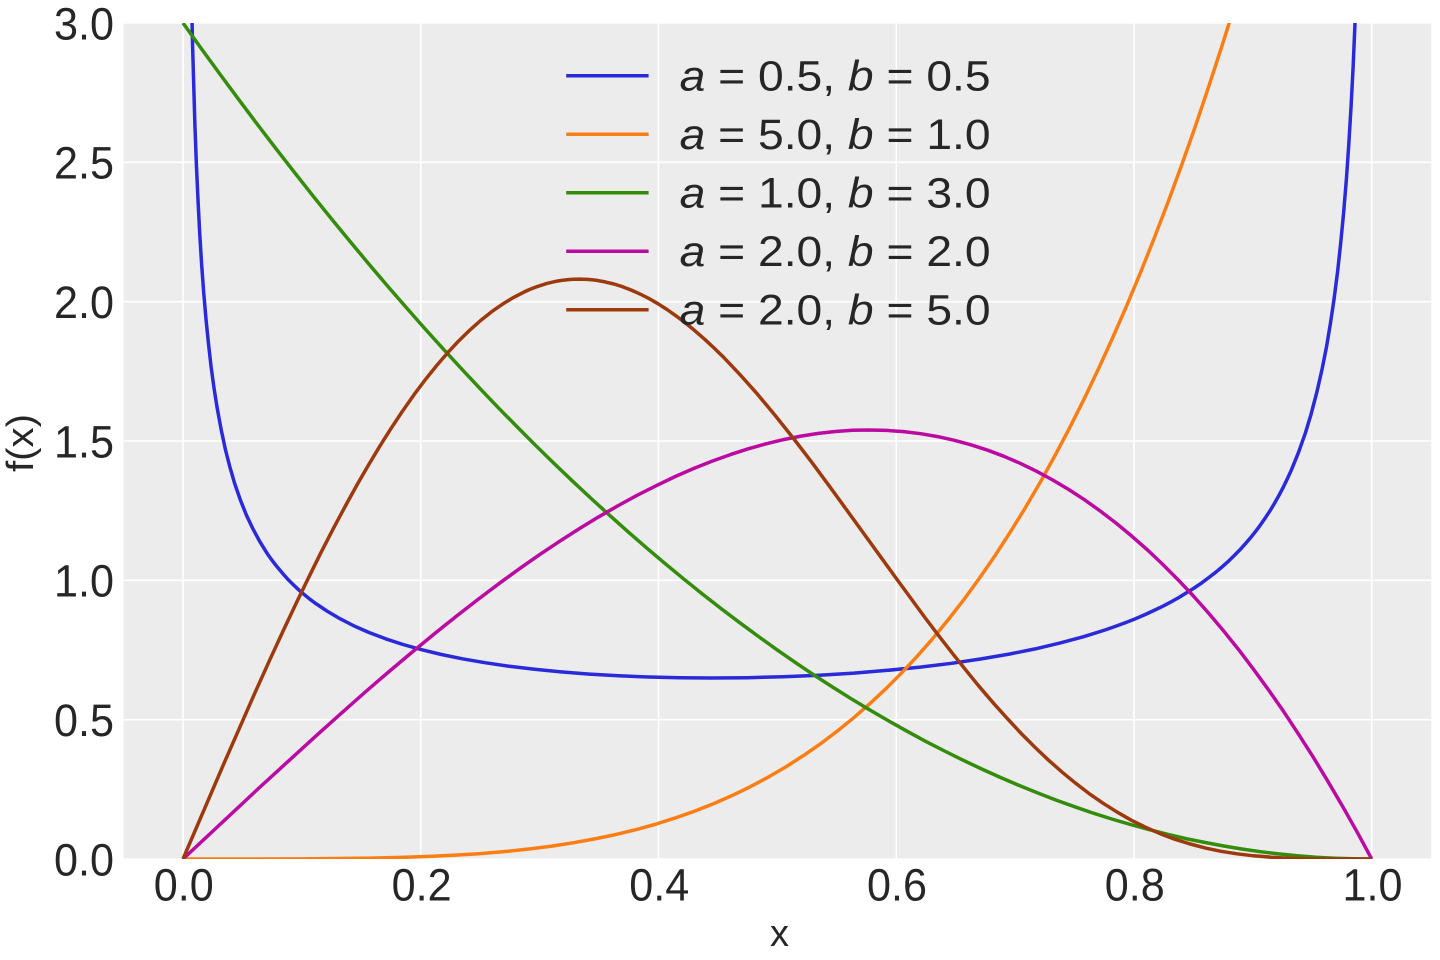  What do you see at coordinates (835, 77) in the screenshot?
I see `svg-text: a = 0.5, b = 0.5` at bounding box center [835, 77].